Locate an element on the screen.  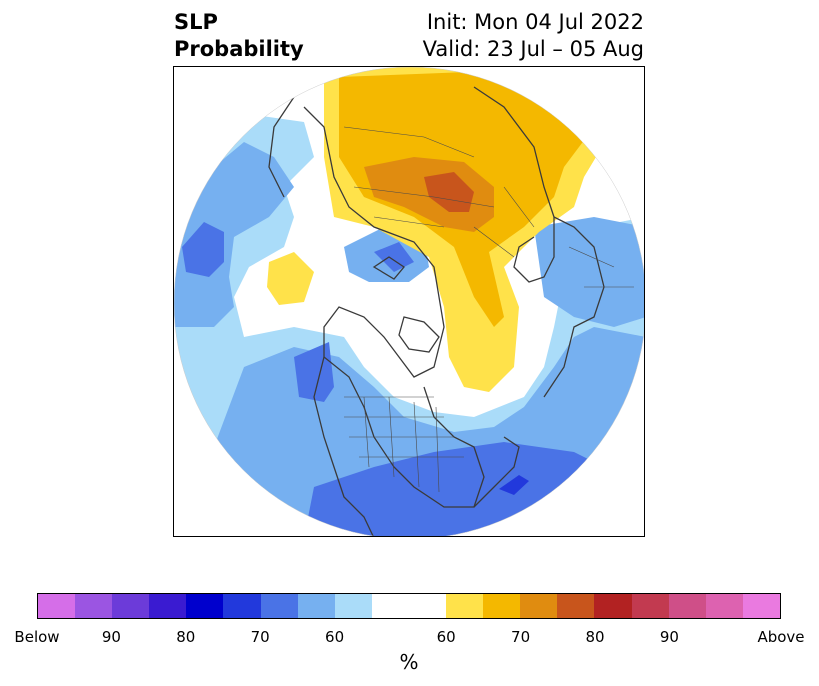
colorbar-tick-label: Above is located at coordinates (781, 637).